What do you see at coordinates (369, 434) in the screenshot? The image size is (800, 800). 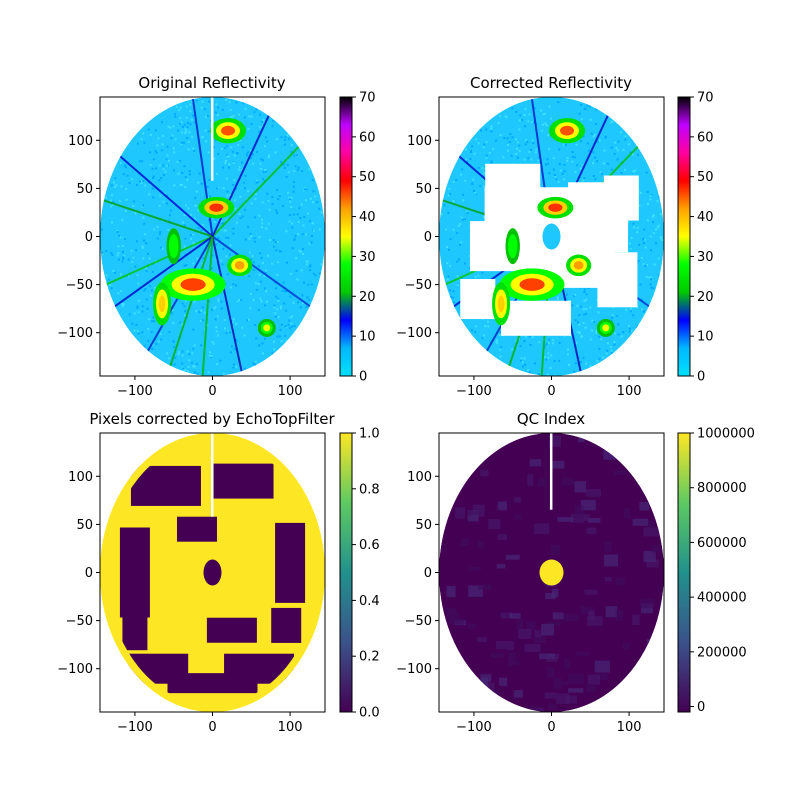 I see `colorbar-tick-label: 1.0` at bounding box center [369, 434].